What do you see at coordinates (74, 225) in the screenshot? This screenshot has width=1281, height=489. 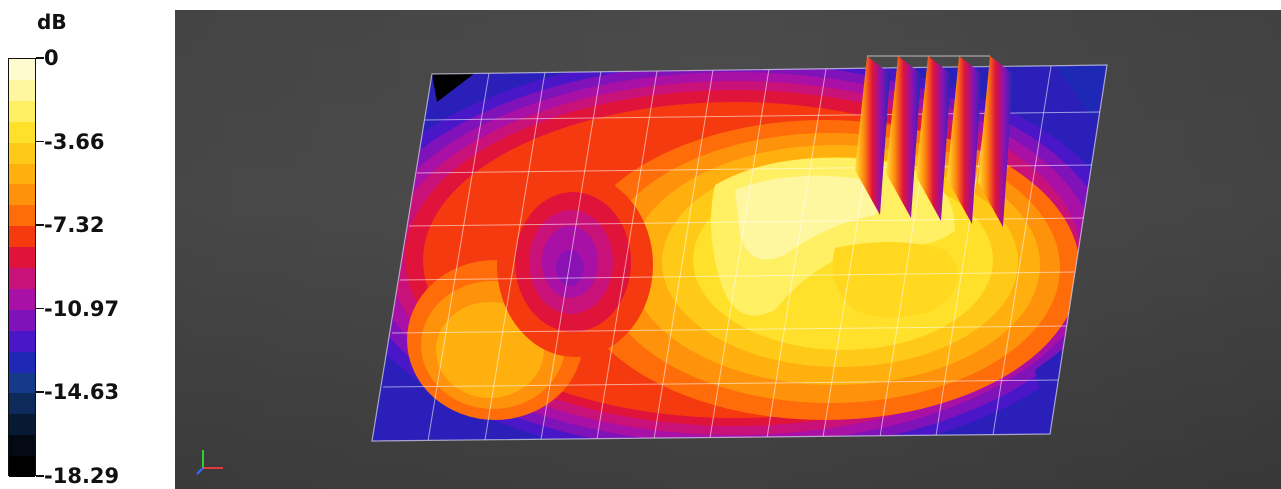 I see `legend-tick-label: -7.32` at bounding box center [74, 225].